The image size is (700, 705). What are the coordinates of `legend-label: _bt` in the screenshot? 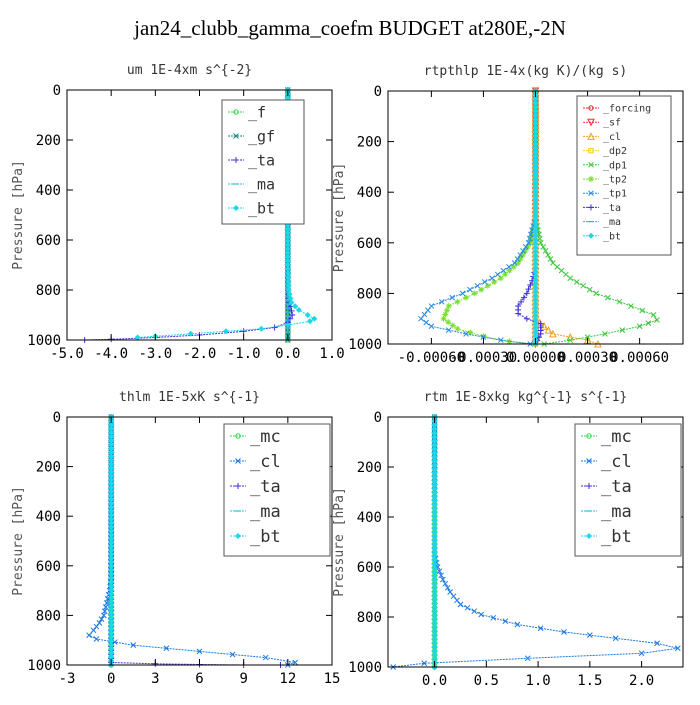 It's located at (261, 208).